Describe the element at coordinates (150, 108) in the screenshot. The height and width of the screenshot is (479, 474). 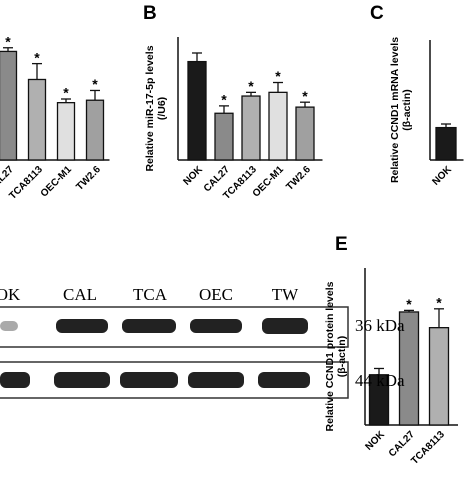
I see `y-axis-label: Relative miR-17-5p levels` at that location.